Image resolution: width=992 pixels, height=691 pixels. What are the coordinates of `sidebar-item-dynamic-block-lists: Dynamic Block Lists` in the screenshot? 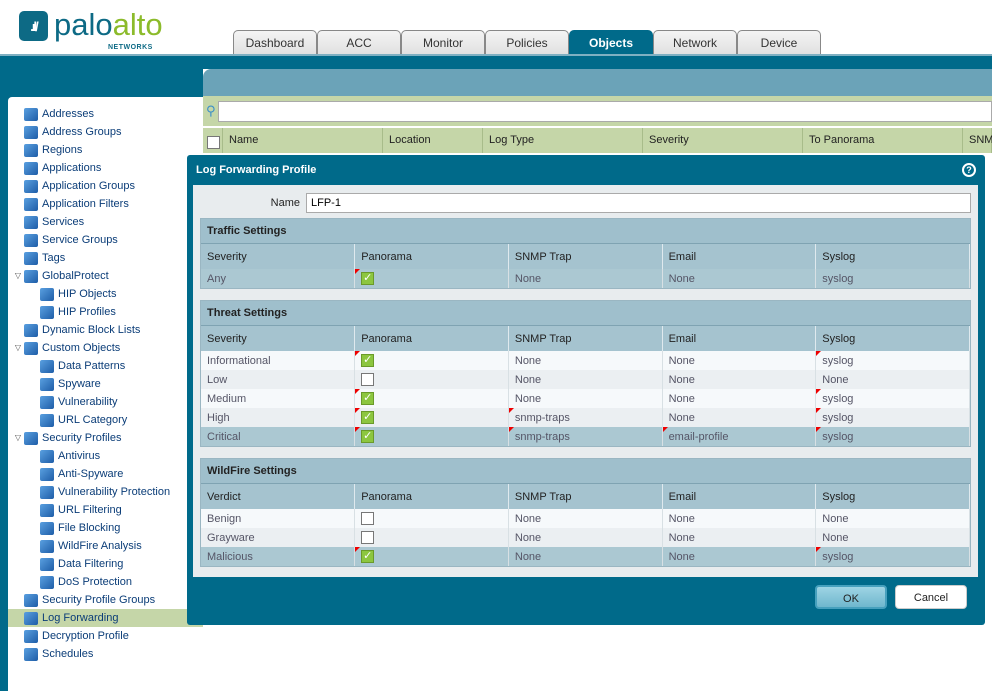 It's located at (105, 330).